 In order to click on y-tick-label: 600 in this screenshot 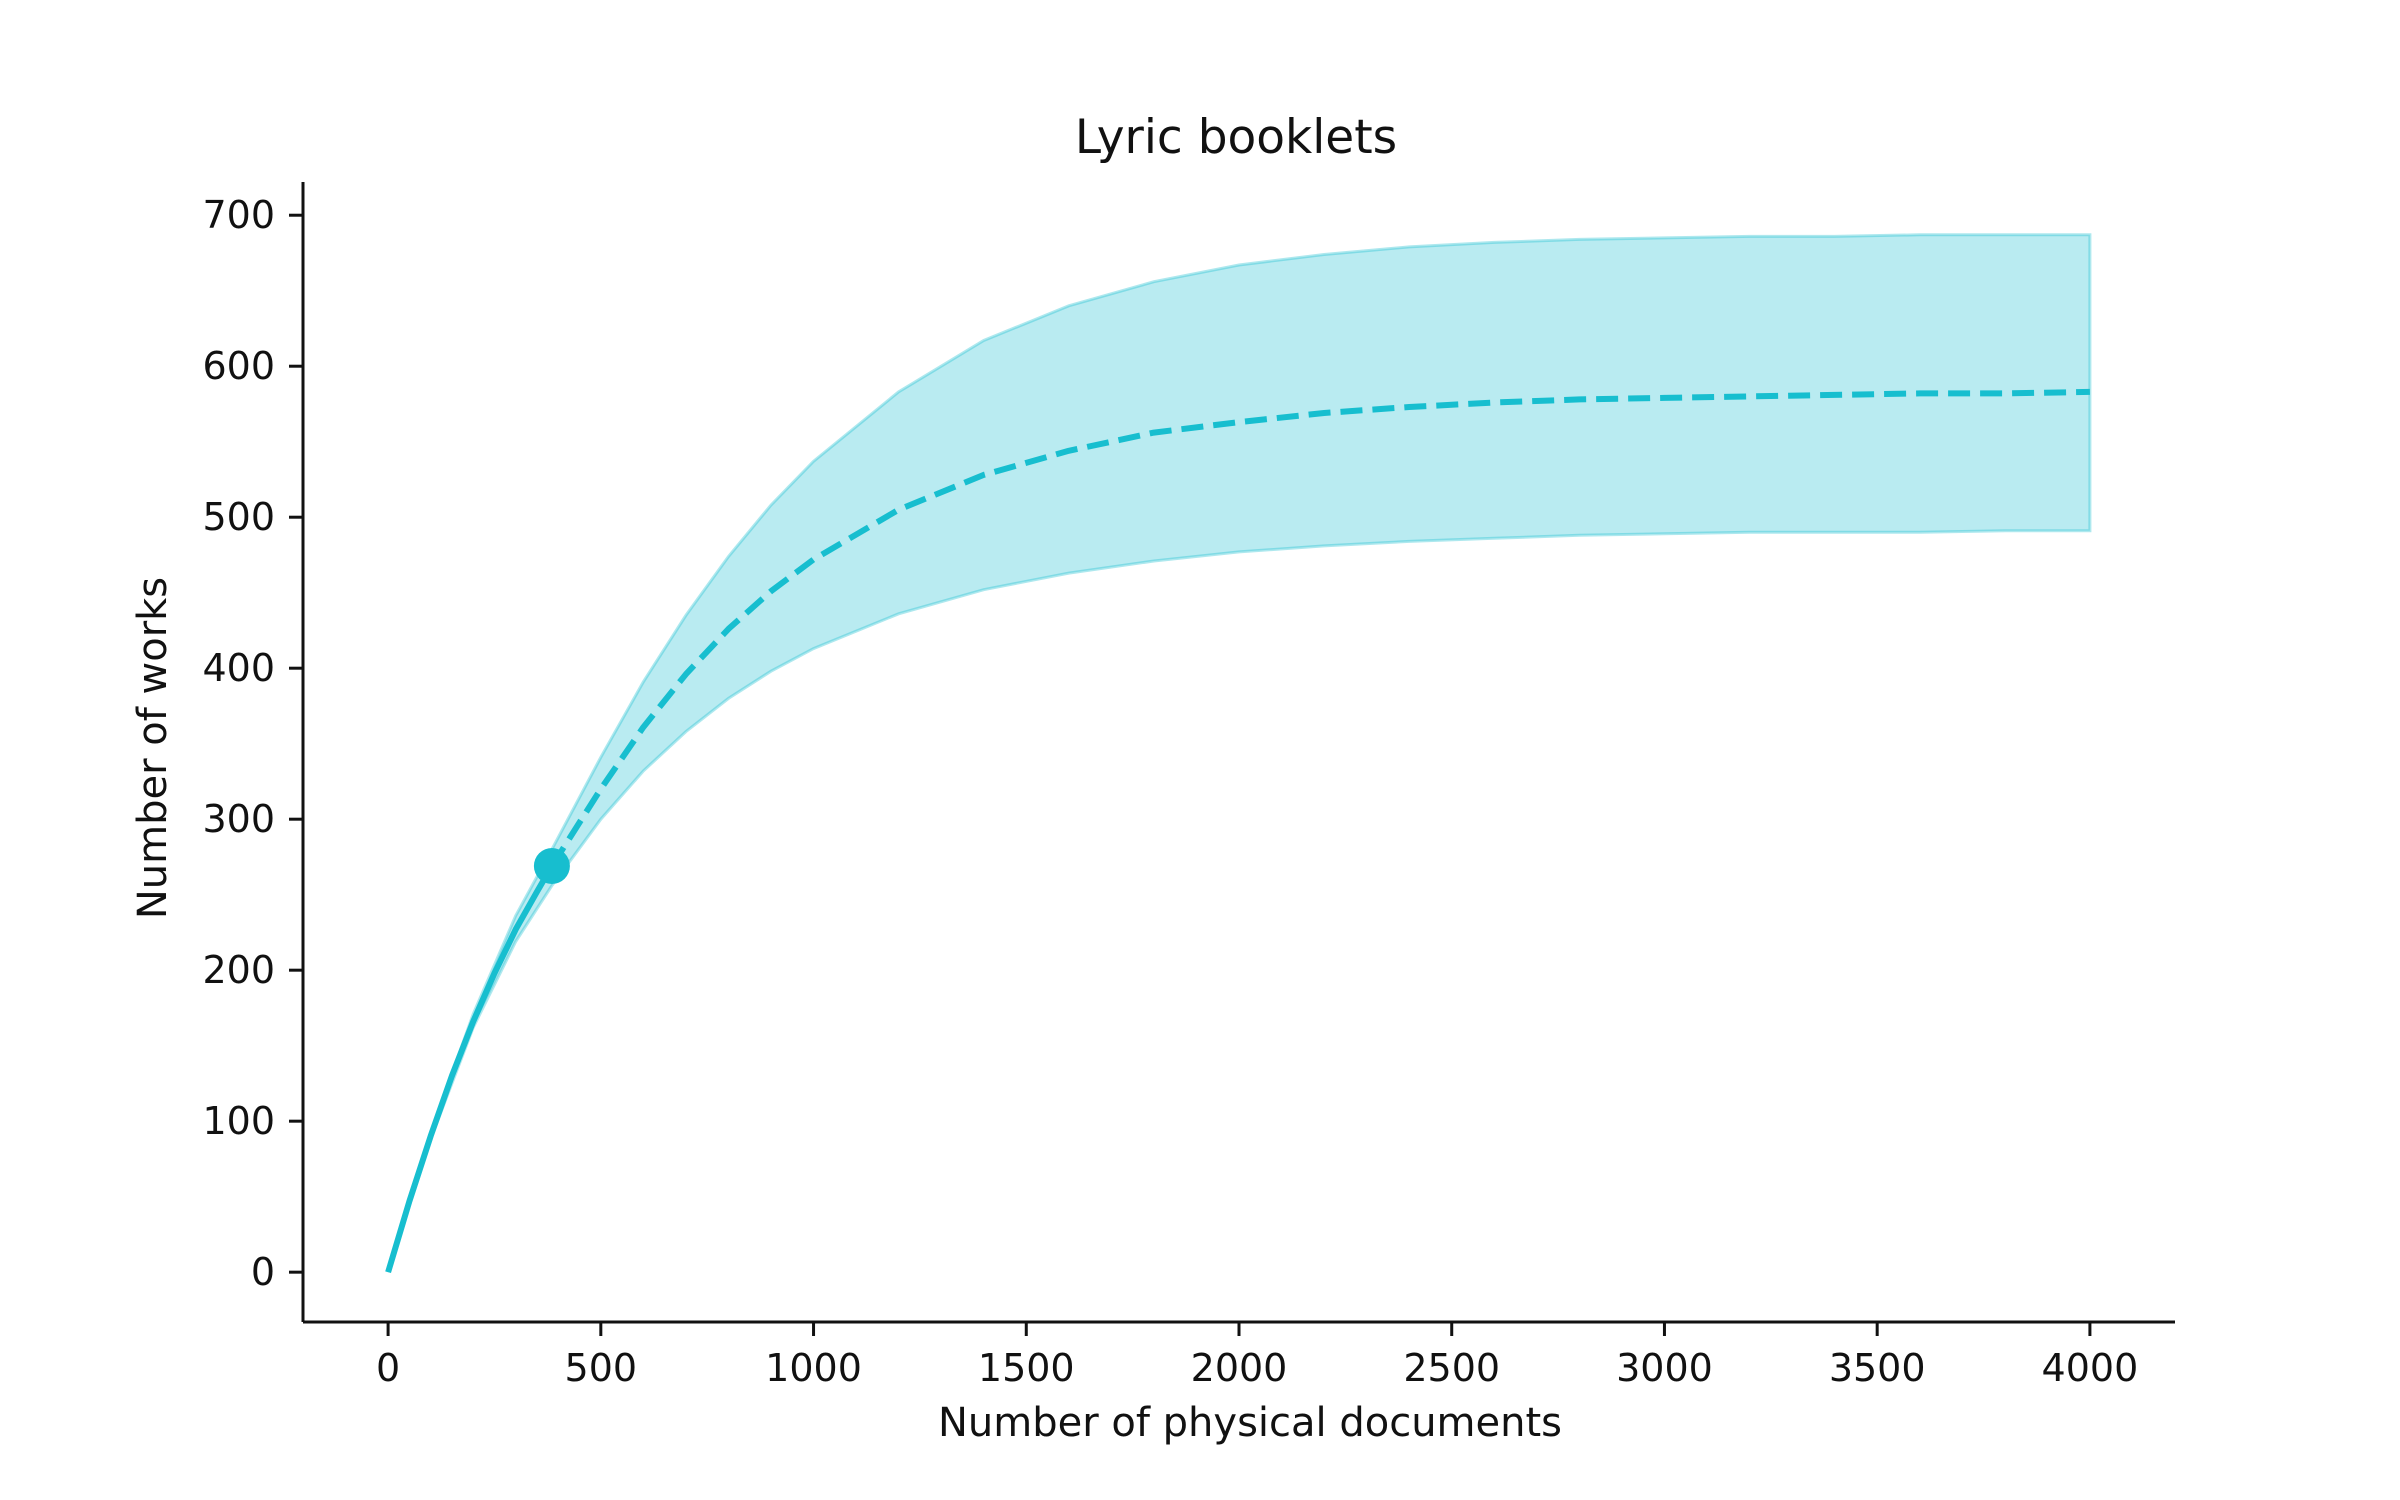, I will do `click(238, 366)`.